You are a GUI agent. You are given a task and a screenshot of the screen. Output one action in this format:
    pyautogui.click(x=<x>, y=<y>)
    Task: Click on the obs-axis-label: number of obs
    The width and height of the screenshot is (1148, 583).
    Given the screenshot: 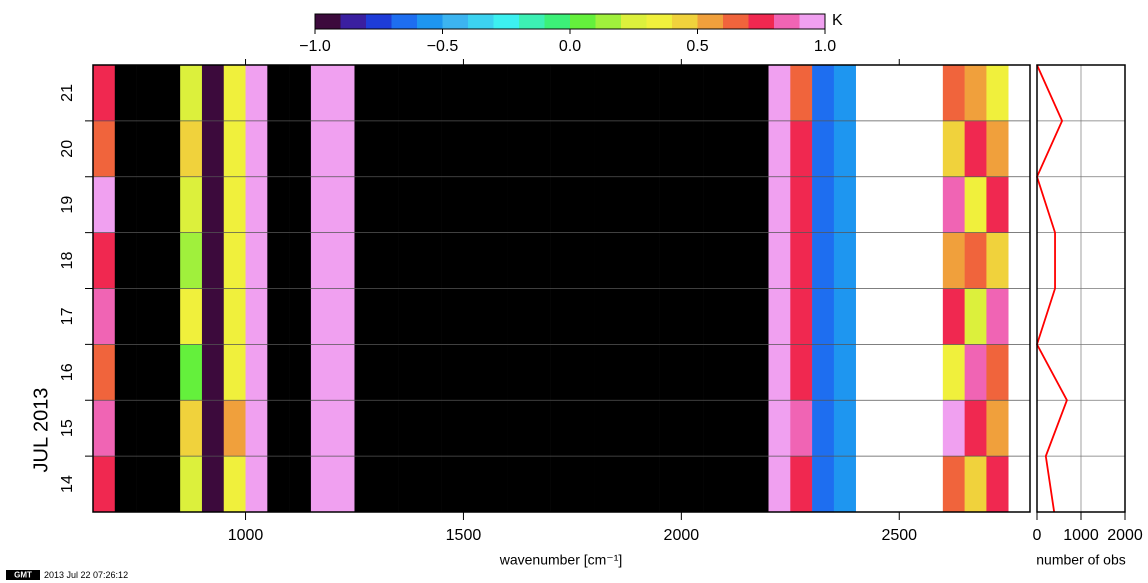 What is the action you would take?
    pyautogui.click(x=1081, y=560)
    